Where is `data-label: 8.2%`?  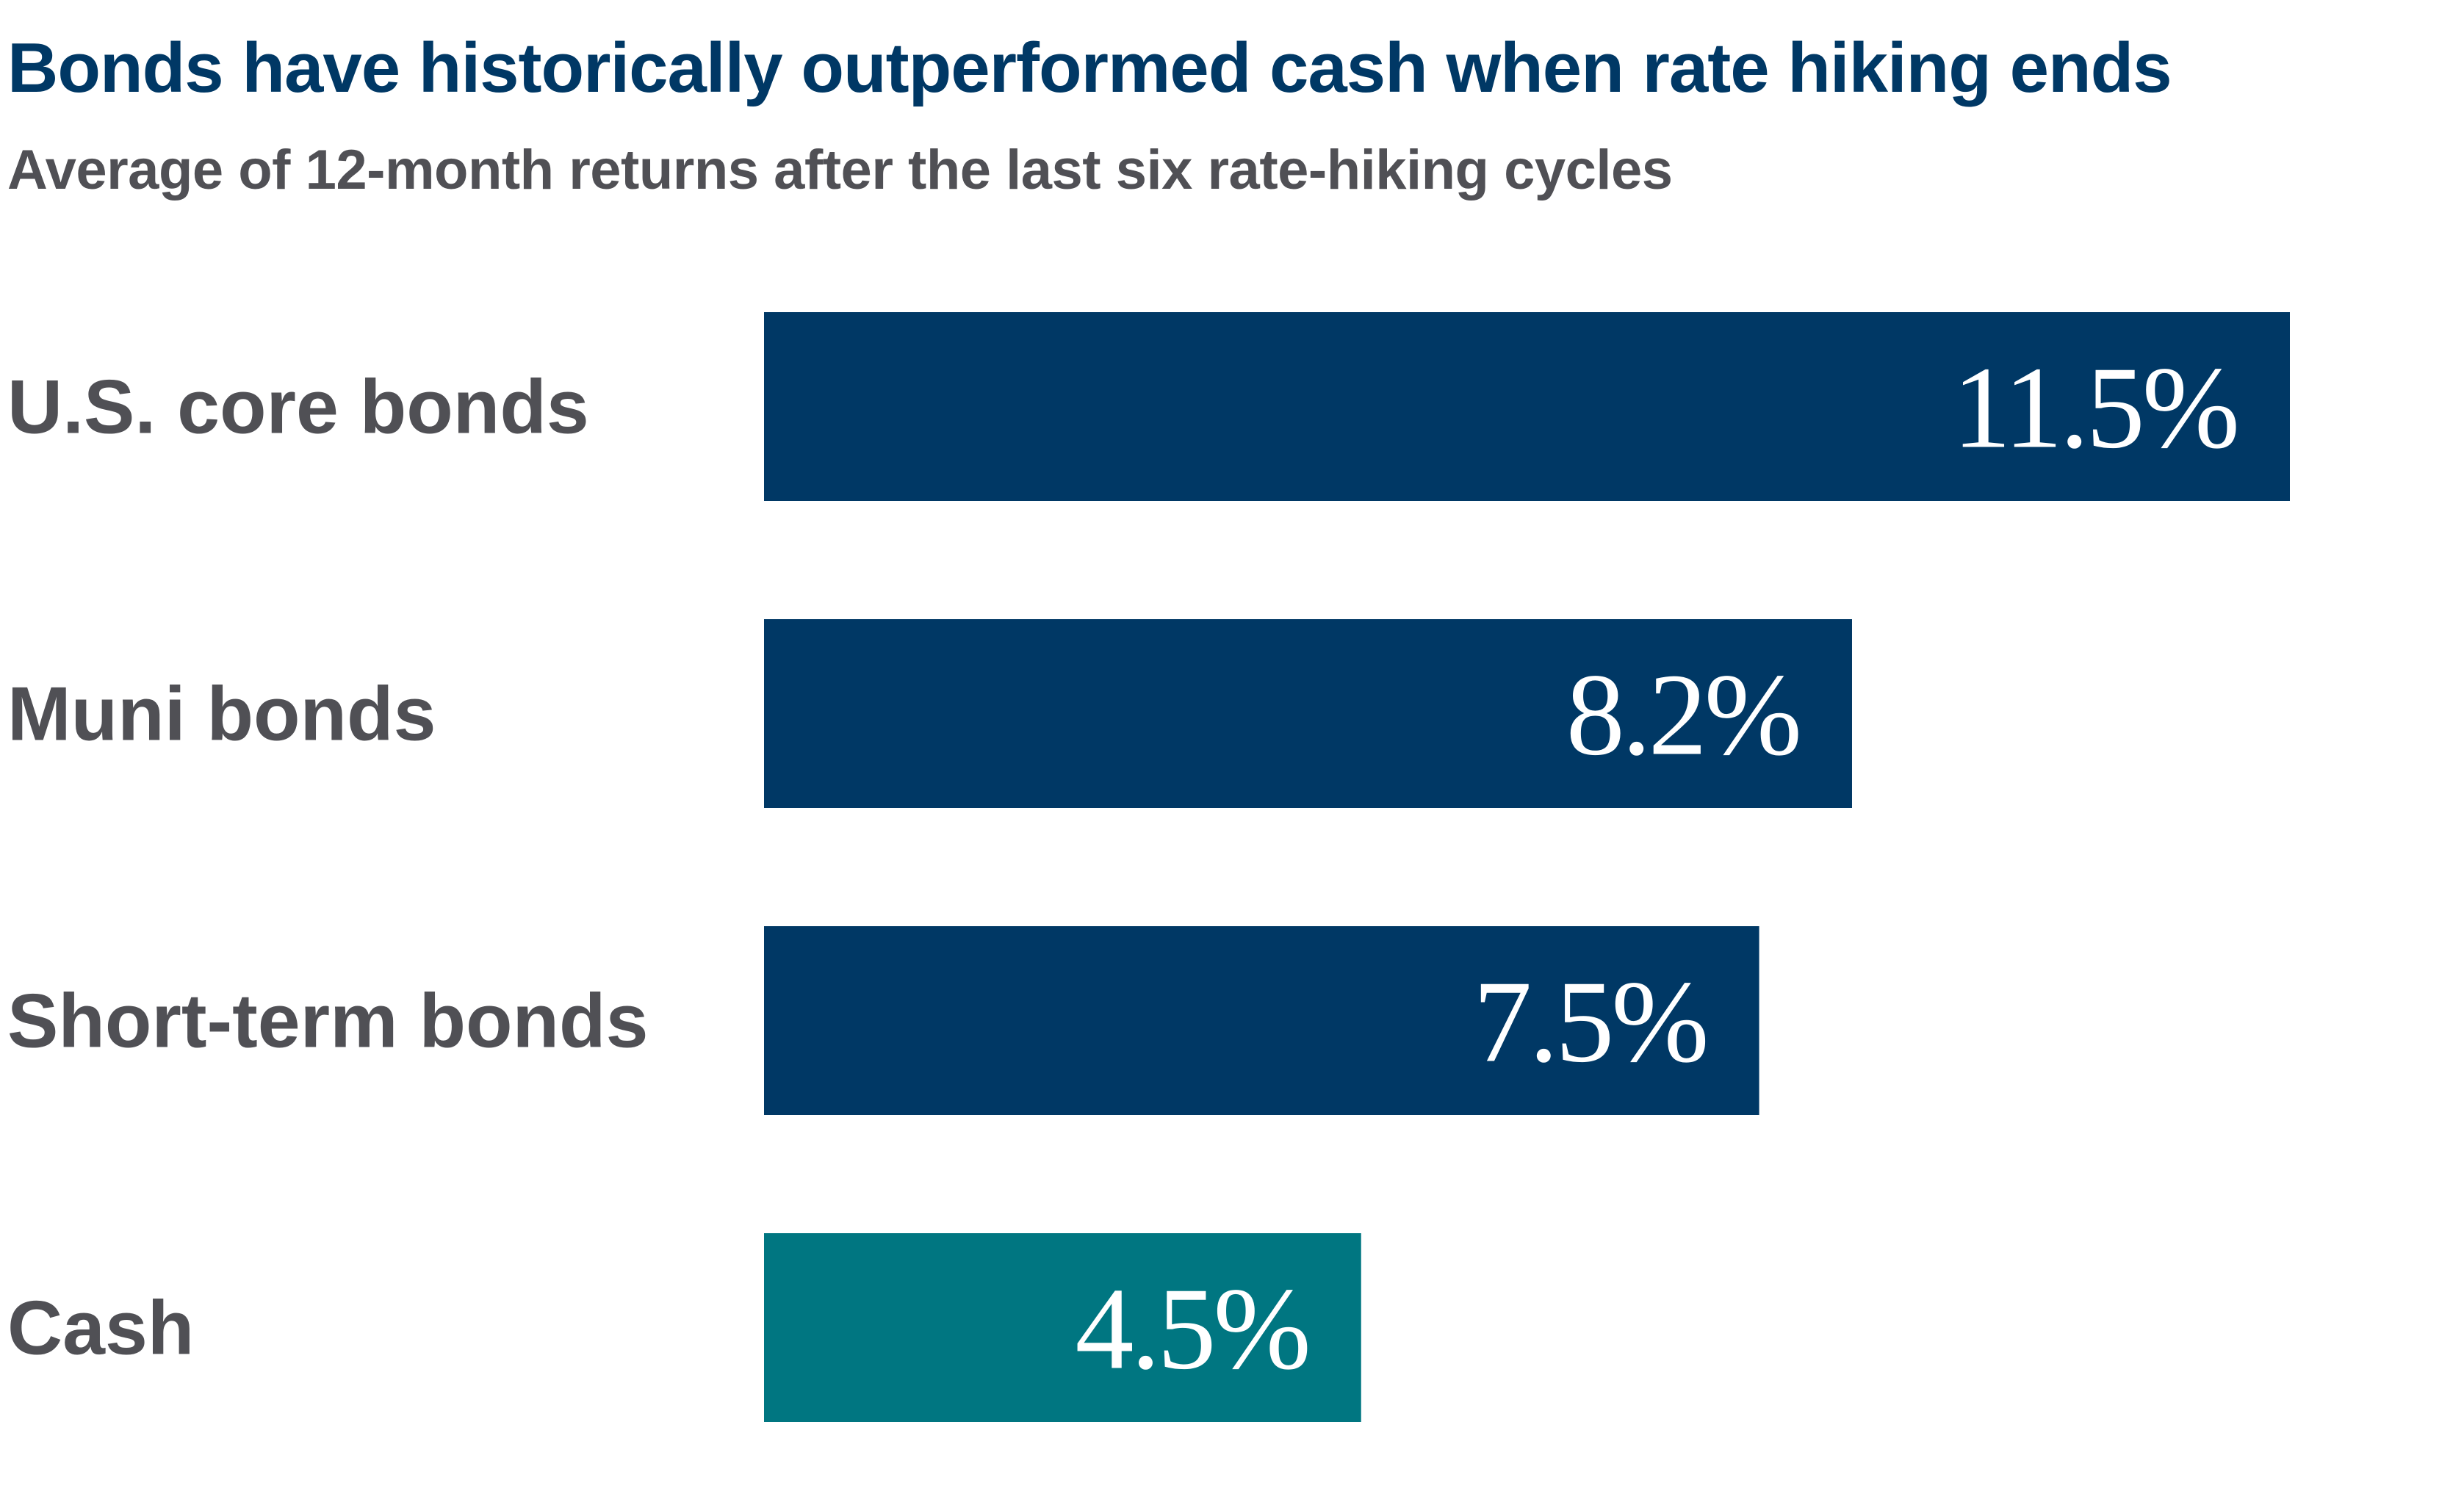
data-label: 8.2% is located at coordinates (1682, 714).